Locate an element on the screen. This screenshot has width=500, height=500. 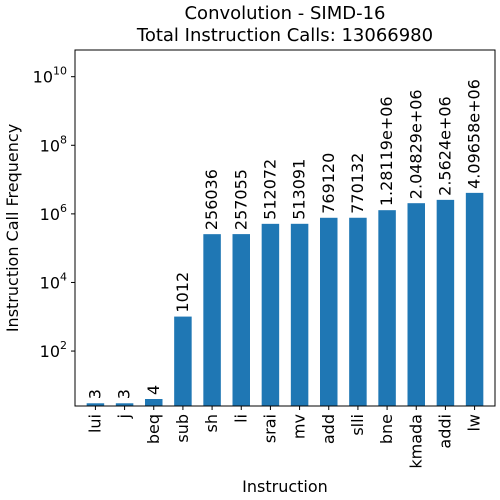
bar-value-label-sub: 1012 is located at coordinates (182, 292).